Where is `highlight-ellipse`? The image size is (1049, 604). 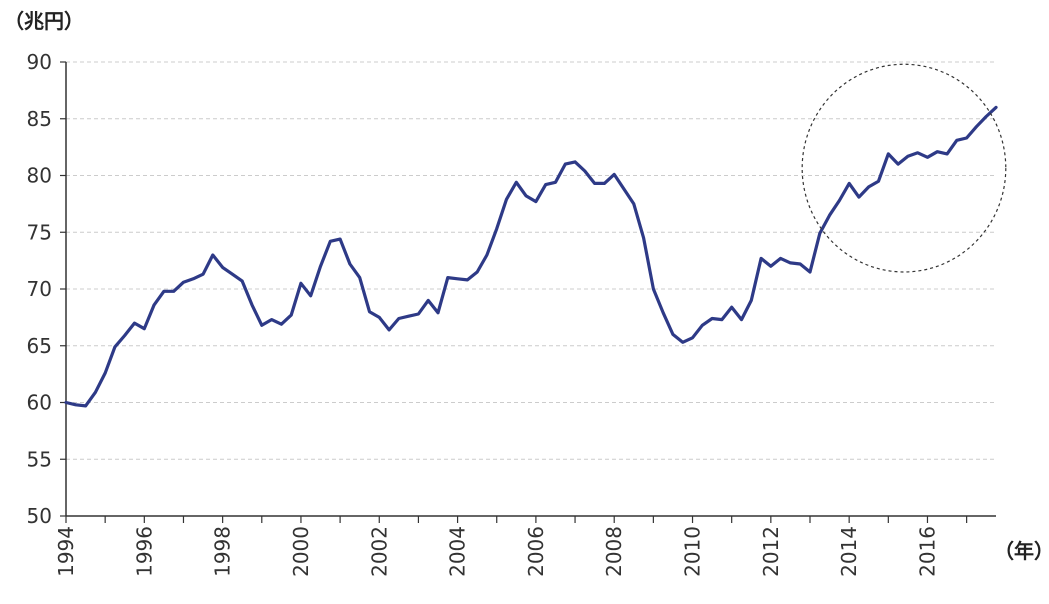
highlight-ellipse is located at coordinates (904, 168).